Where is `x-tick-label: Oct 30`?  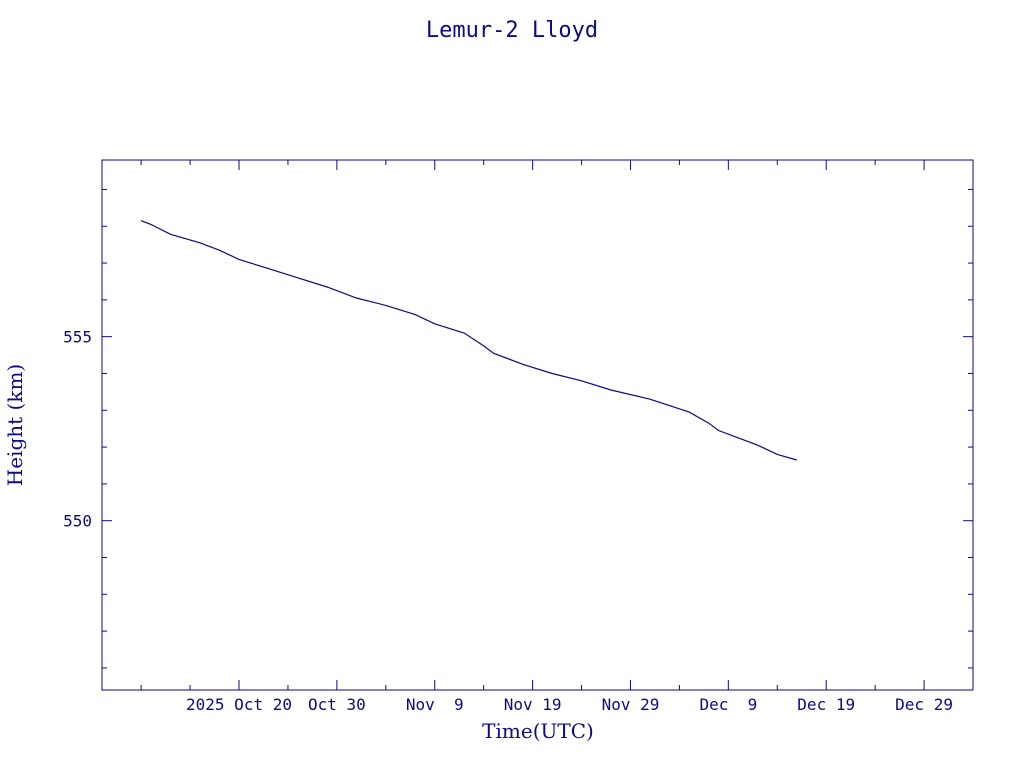
x-tick-label: Oct 30 is located at coordinates (337, 704).